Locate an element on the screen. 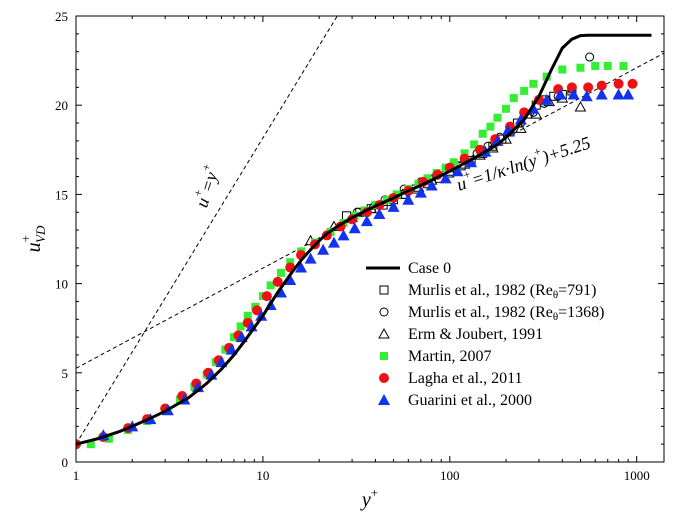  legend-entry-6: Guarini et al., 2000 is located at coordinates (455, 400).